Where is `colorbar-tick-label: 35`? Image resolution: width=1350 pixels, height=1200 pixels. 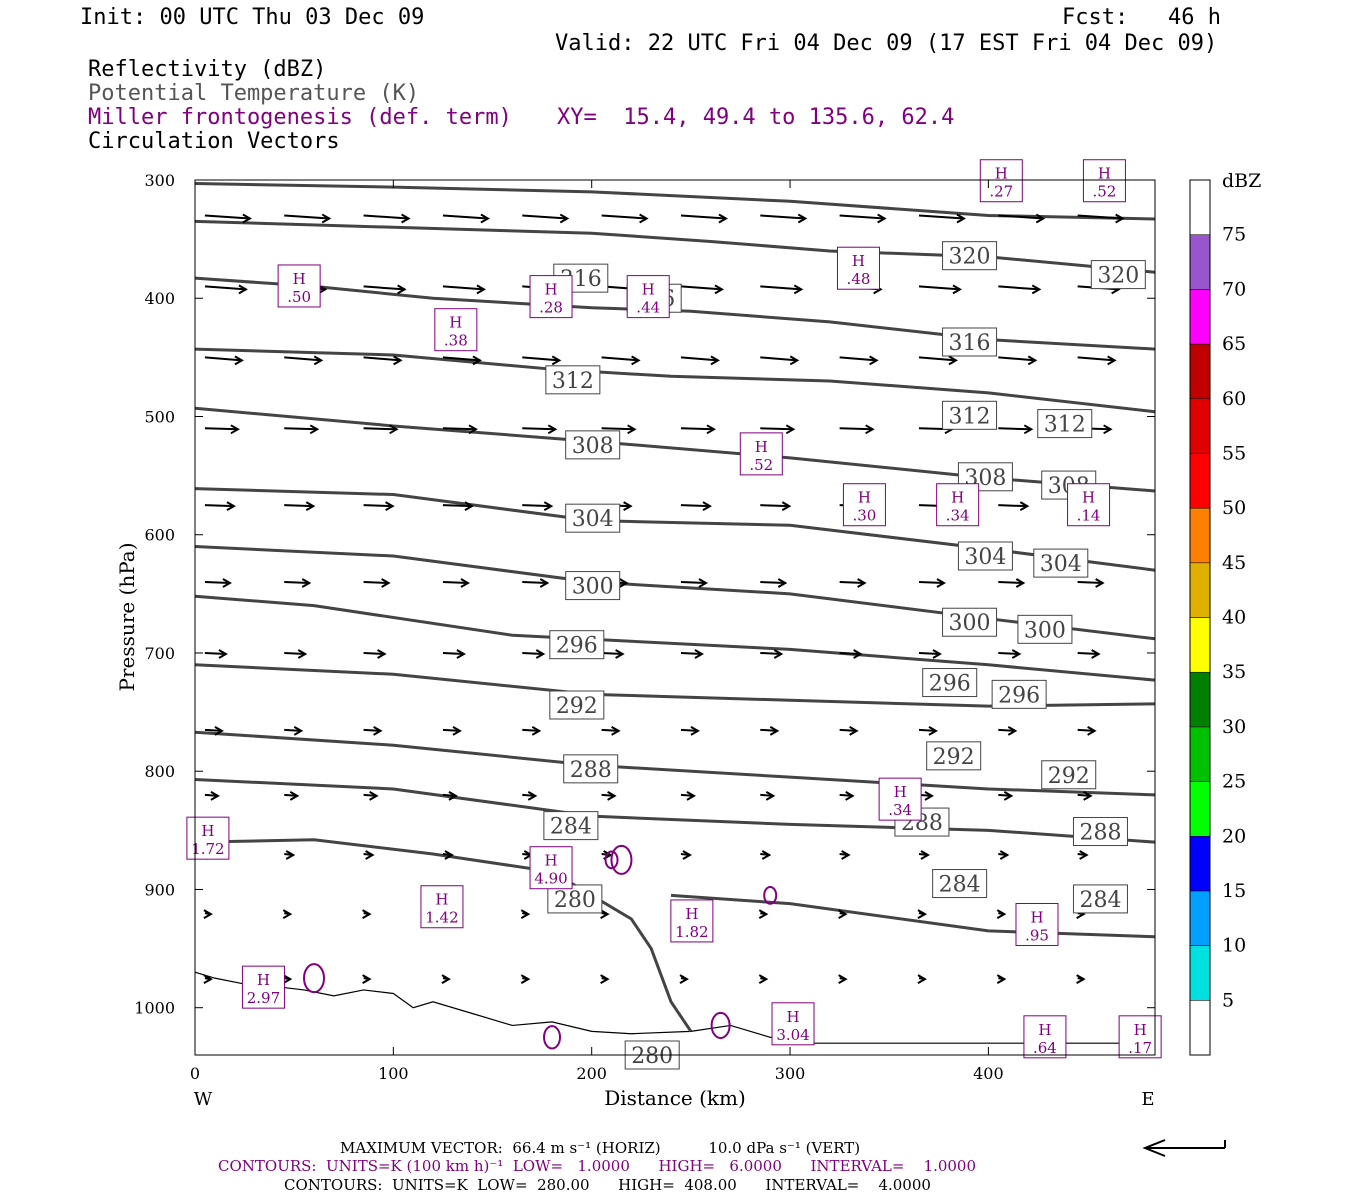
colorbar-tick-label: 35 is located at coordinates (1234, 672).